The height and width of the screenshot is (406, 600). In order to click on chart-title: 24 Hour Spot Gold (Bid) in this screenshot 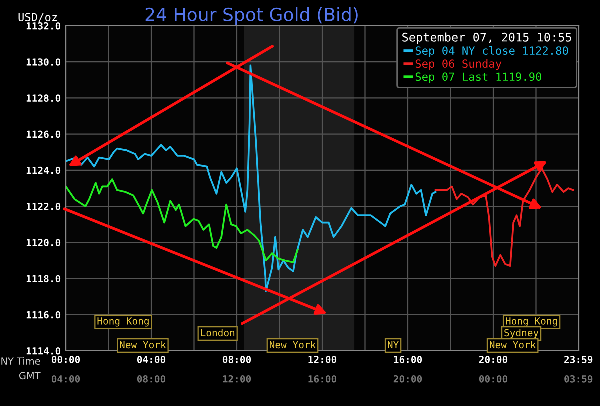, I will do `click(252, 16)`.